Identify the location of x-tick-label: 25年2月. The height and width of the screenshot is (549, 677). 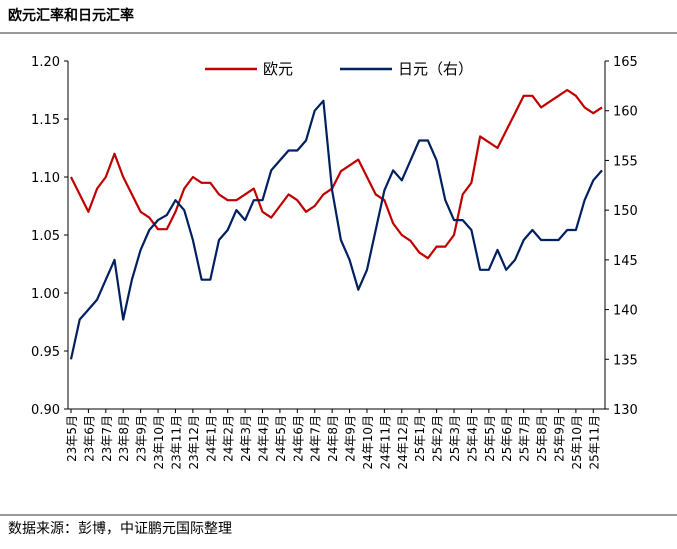
(438, 438).